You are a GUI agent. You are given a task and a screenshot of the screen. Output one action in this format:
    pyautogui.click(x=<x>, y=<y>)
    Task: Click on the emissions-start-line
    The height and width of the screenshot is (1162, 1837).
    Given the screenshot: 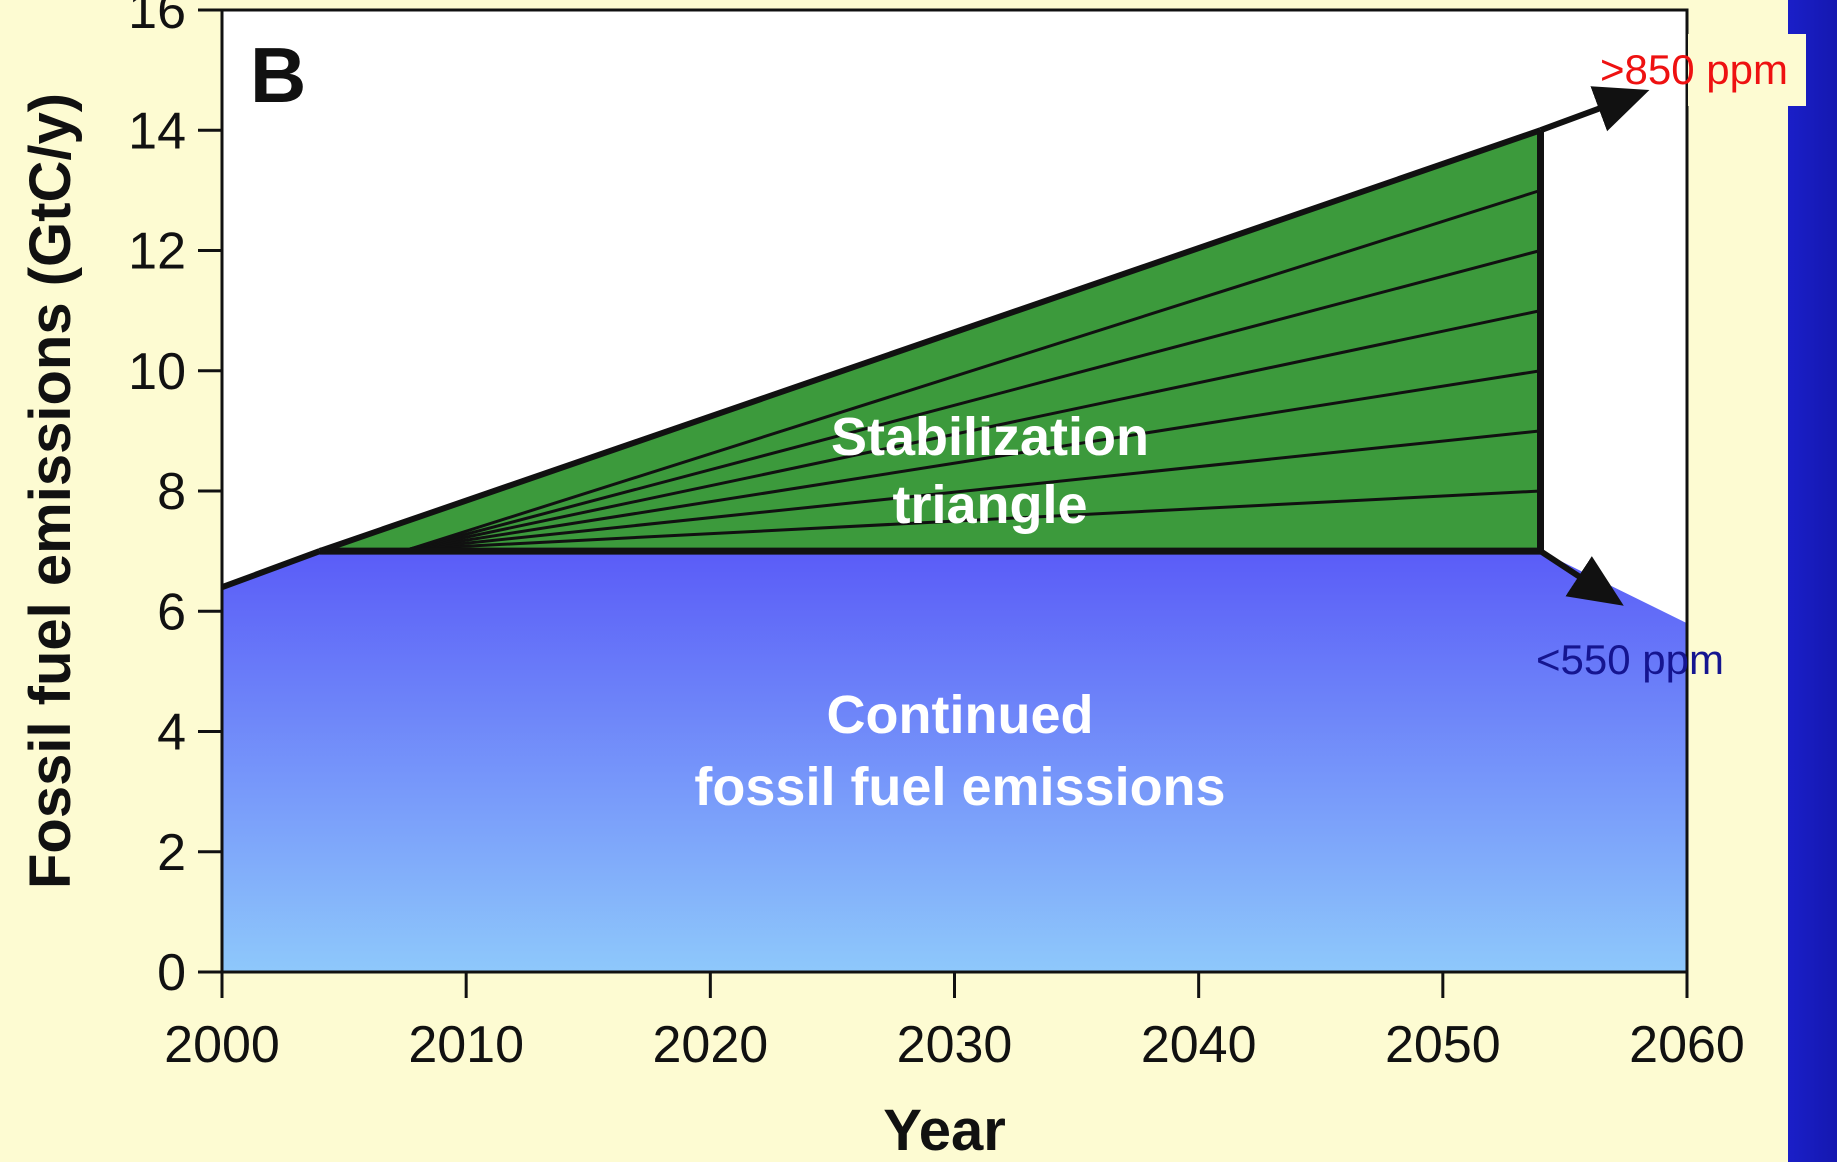 What is the action you would take?
    pyautogui.click(x=270, y=569)
    